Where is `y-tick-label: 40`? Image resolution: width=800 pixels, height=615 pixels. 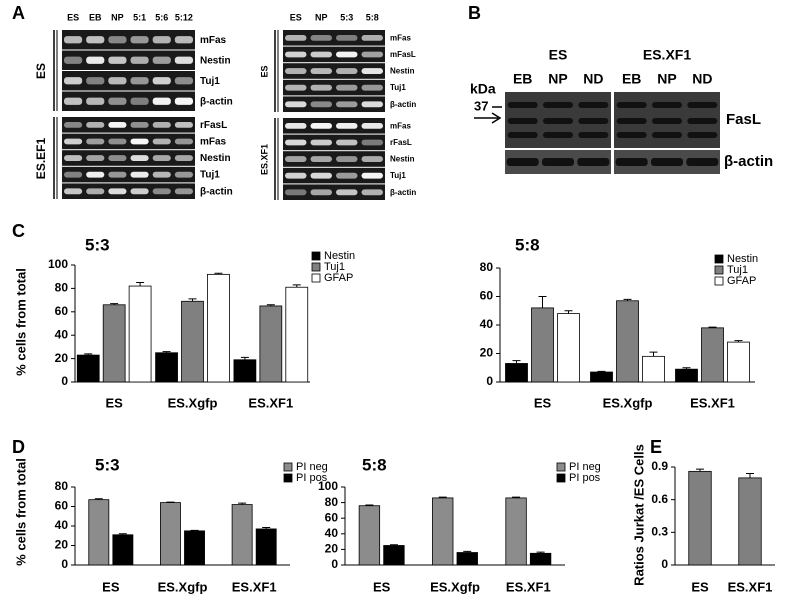
y-tick-label: 40 is located at coordinates (62, 334).